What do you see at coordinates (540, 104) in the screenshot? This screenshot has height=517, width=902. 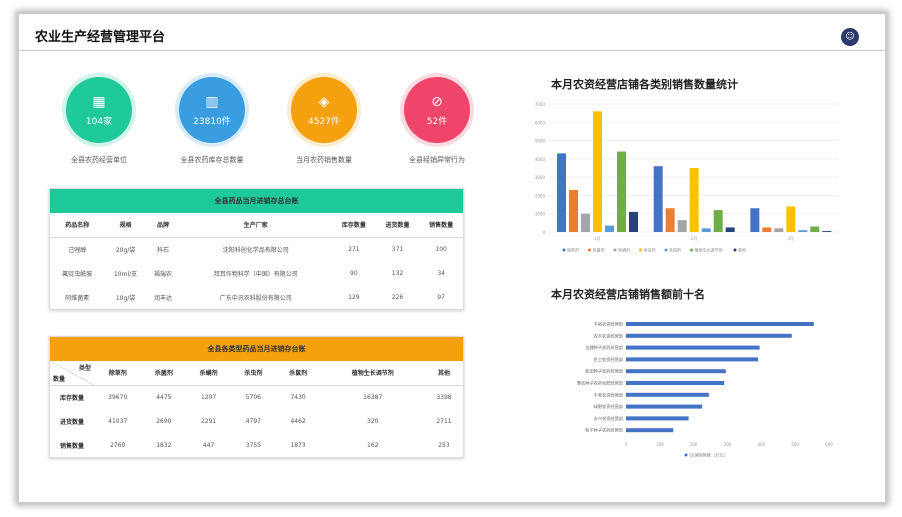 I see `y-tick-label: 7000` at bounding box center [540, 104].